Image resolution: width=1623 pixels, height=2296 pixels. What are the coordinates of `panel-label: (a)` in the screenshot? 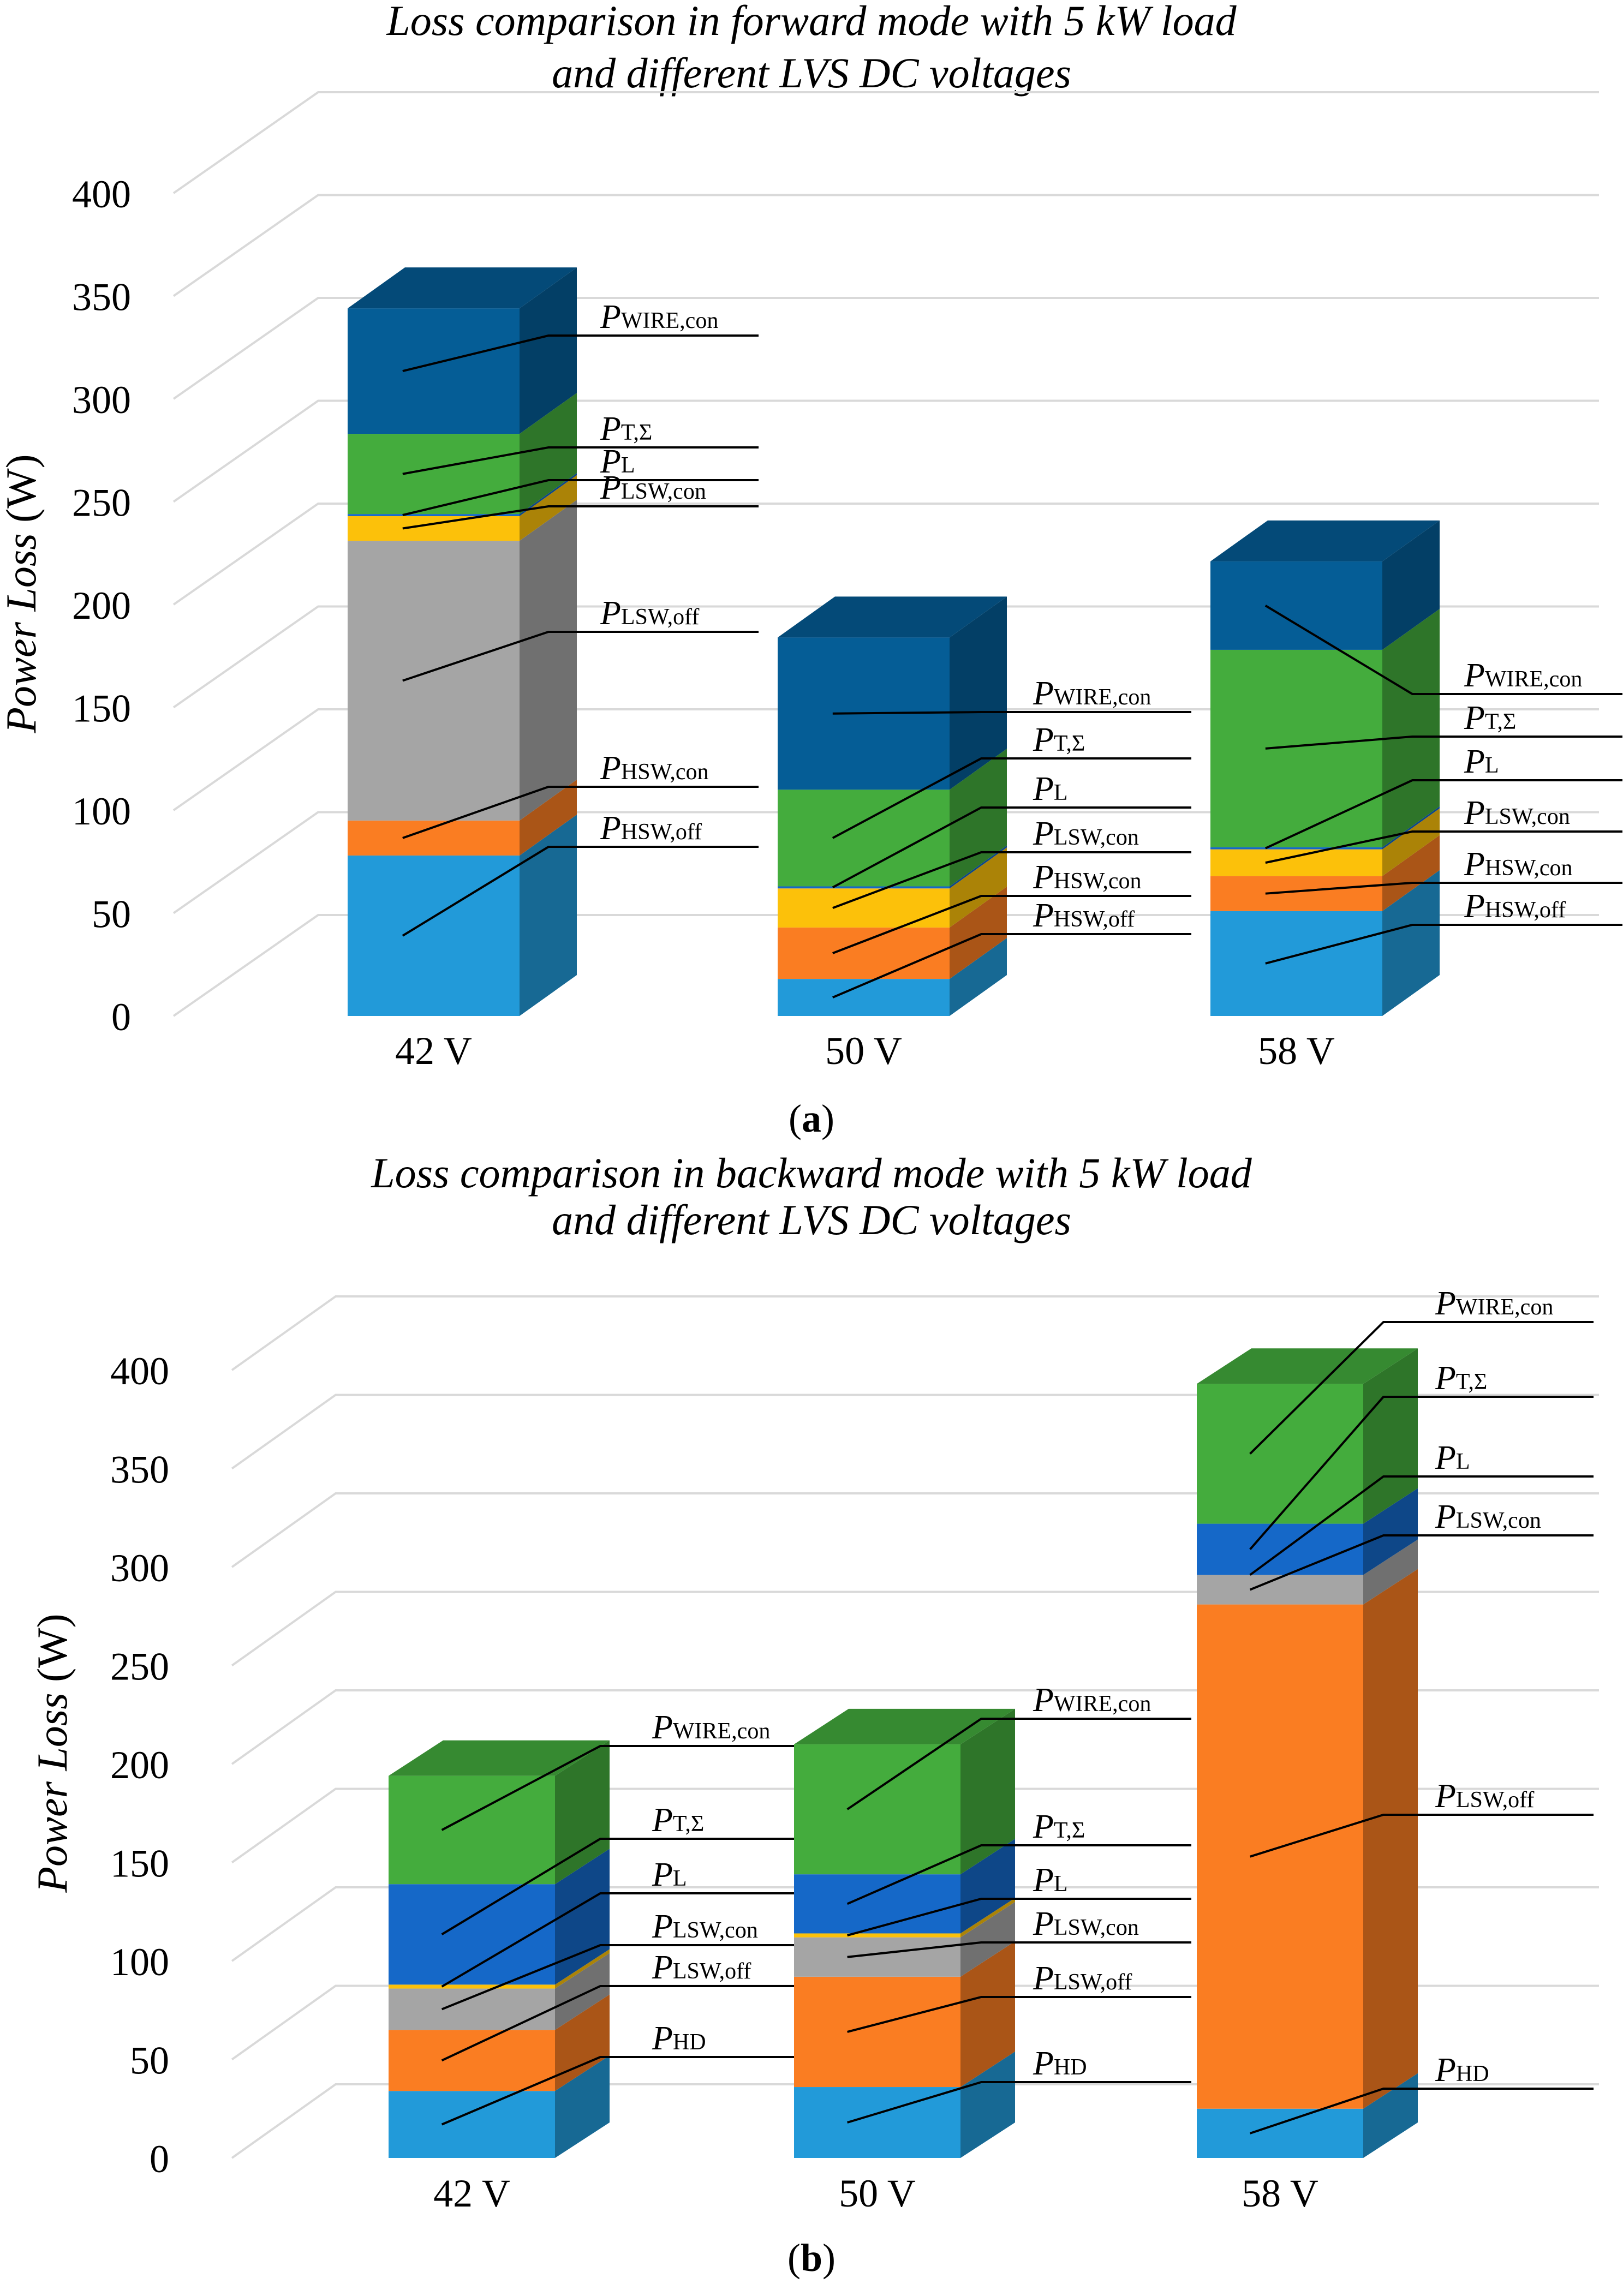 It's located at (811, 1118).